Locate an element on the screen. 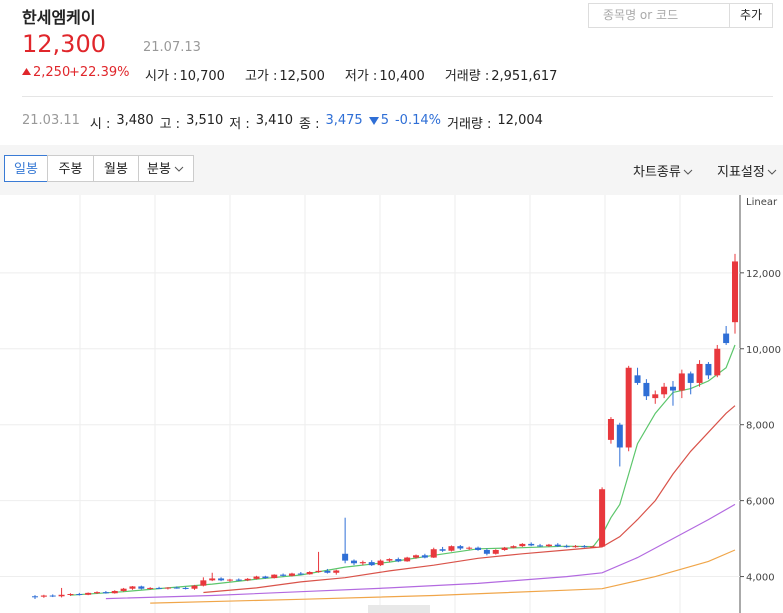  add-button: 추가 is located at coordinates (751, 15).